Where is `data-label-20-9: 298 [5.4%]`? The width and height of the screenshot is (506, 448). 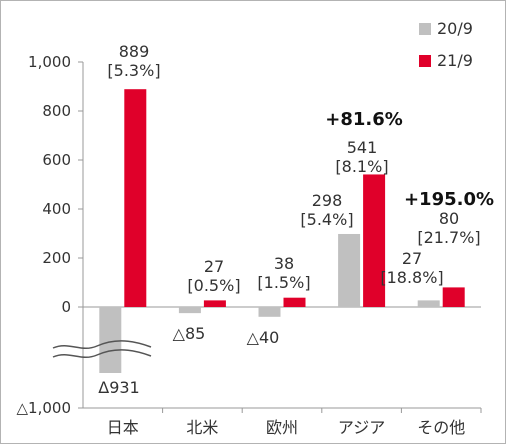
data-label-20-9: 298 [5.4%] is located at coordinates (326, 210).